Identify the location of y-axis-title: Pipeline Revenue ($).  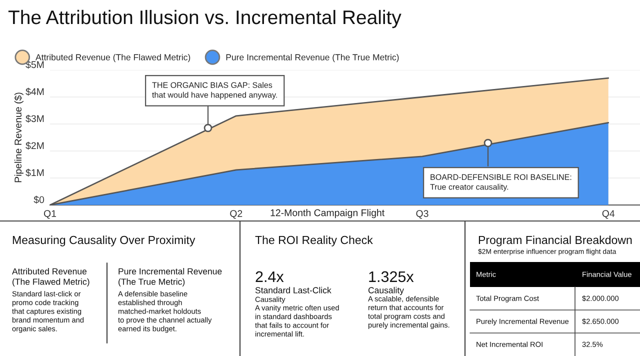
(19, 137).